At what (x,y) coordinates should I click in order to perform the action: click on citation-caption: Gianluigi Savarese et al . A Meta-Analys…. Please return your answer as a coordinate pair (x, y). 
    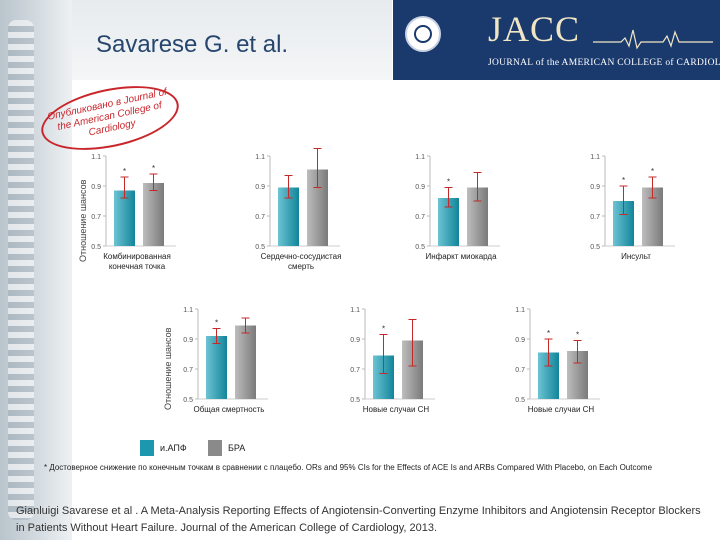
    Looking at the image, I should click on (358, 519).